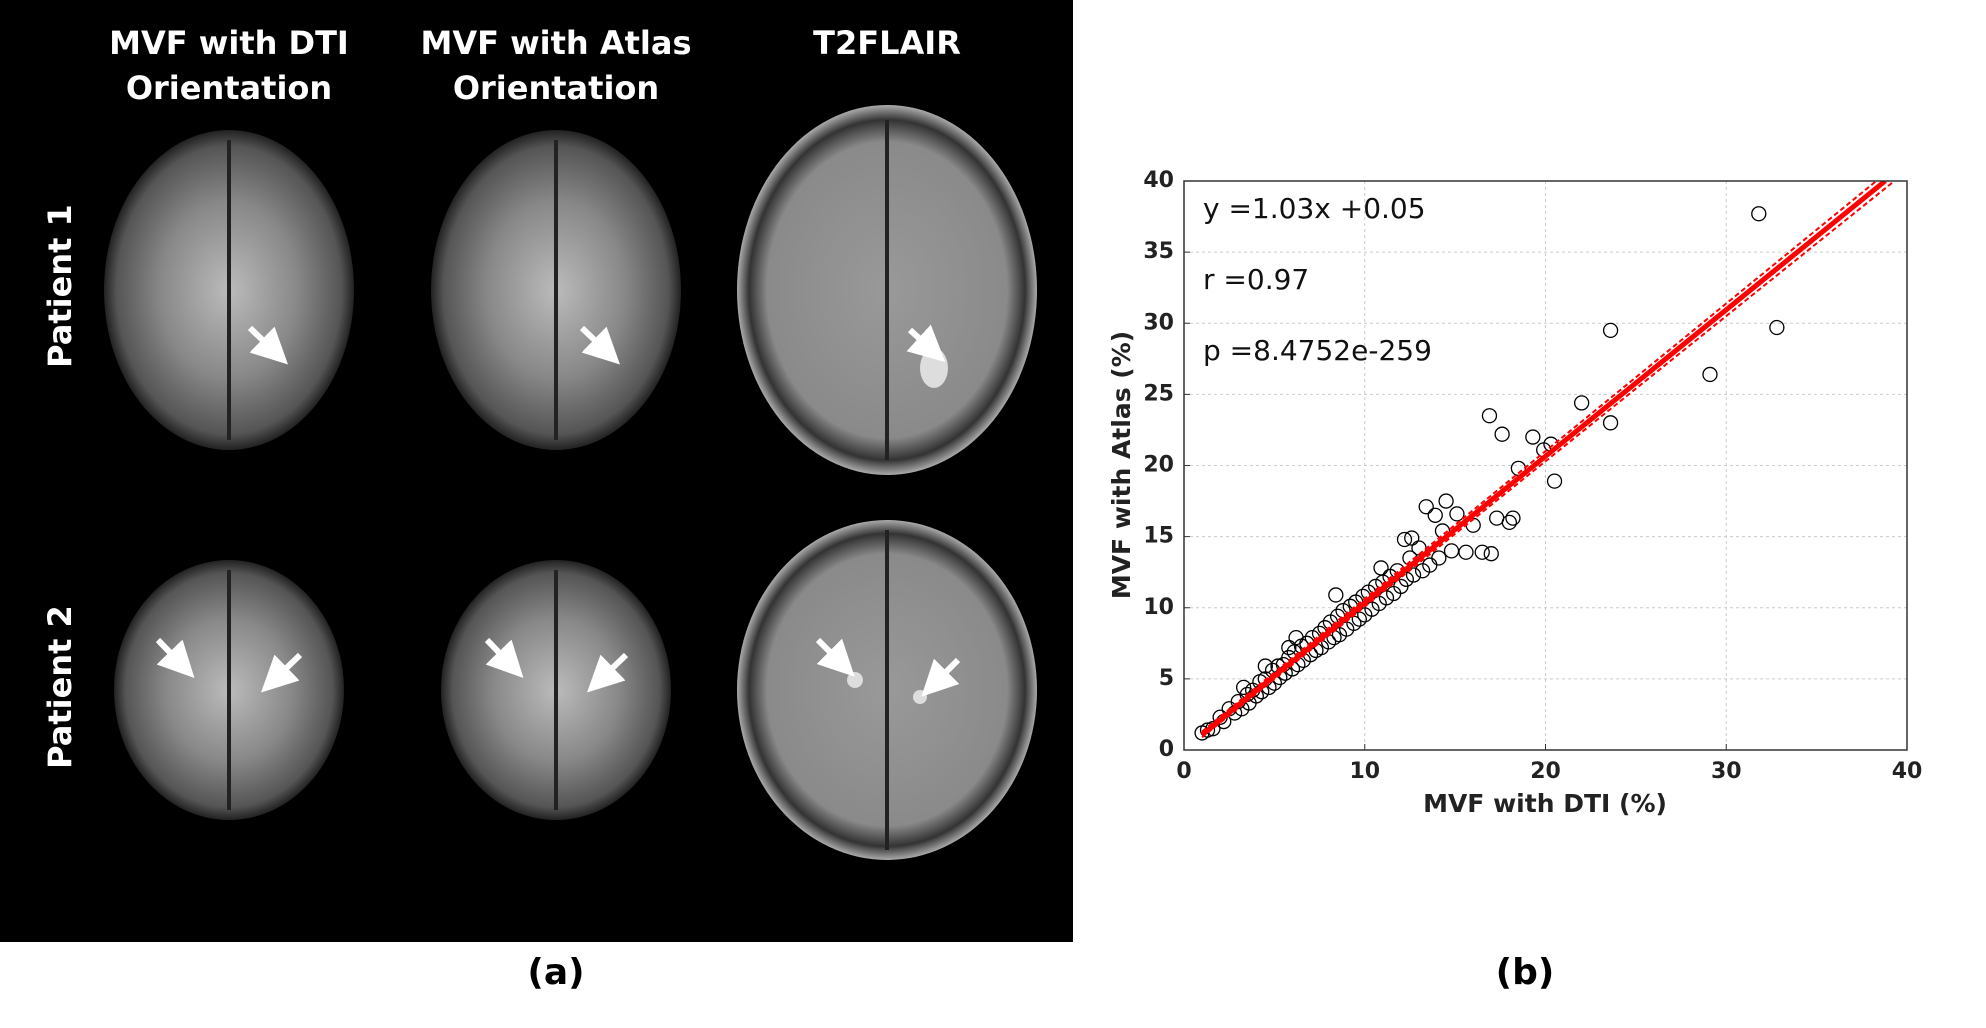 This screenshot has height=1028, width=1986. Describe the element at coordinates (60, 286) in the screenshot. I see `row-label: Patient 1` at that location.